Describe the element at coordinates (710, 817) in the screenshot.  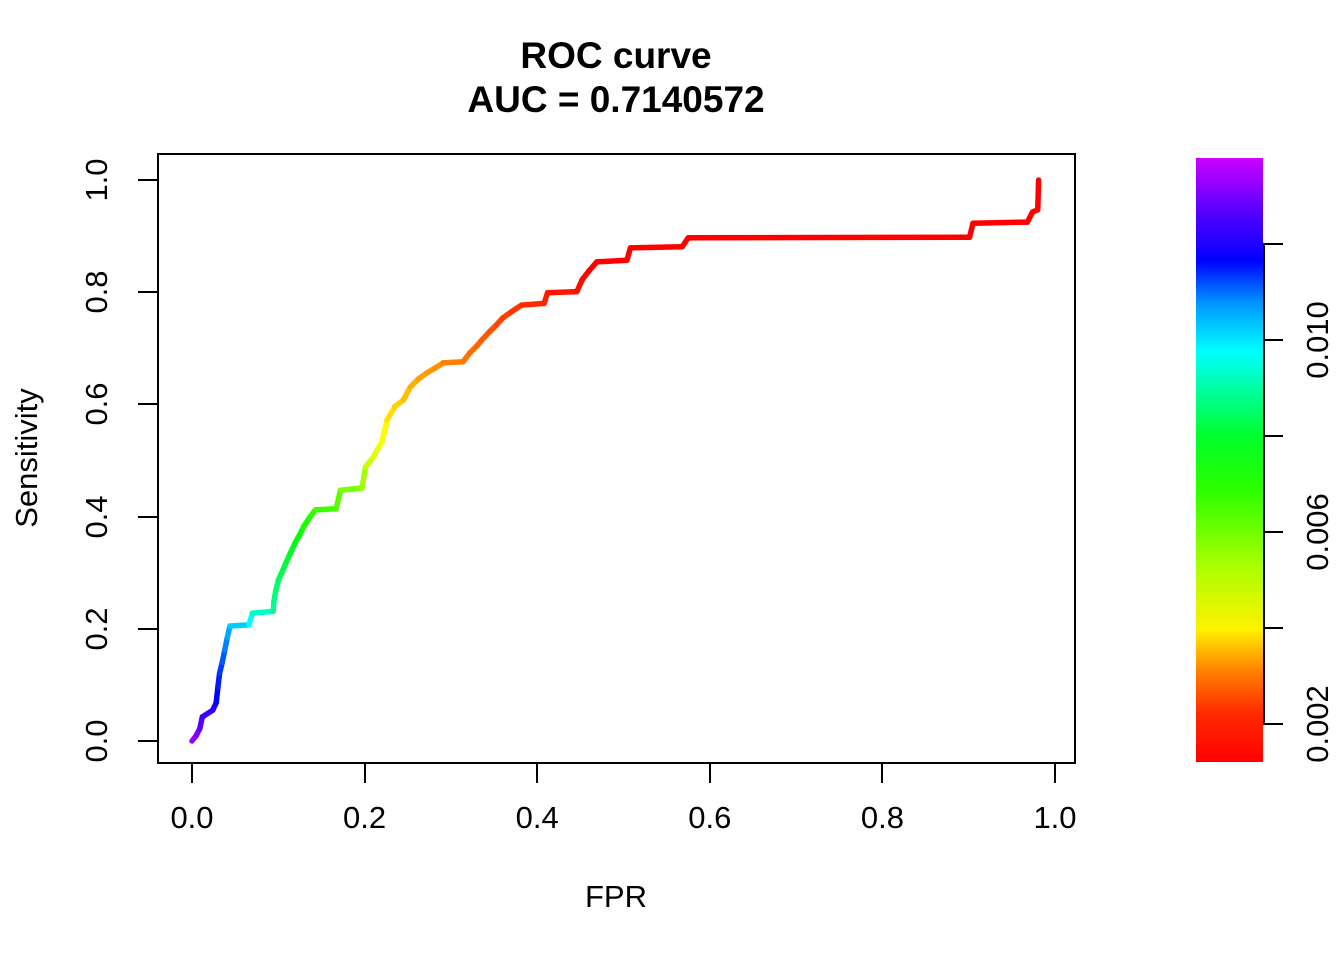
I see `x-tick-label: 0.6` at that location.